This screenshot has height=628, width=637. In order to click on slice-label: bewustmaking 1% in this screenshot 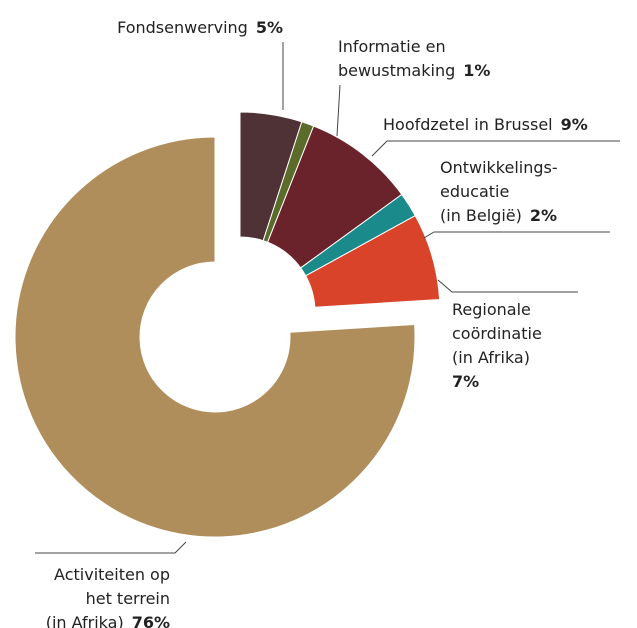, I will do `click(414, 70)`.